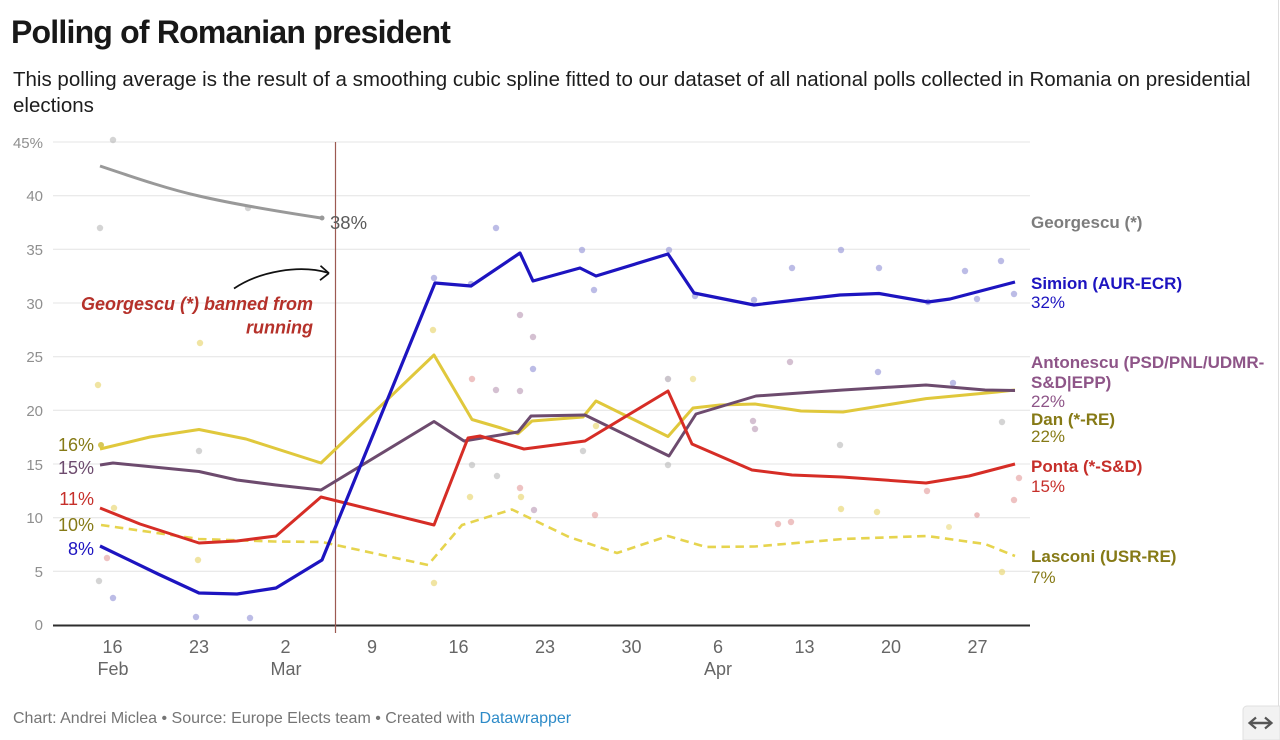 This screenshot has height=740, width=1280. Describe the element at coordinates (718, 647) in the screenshot. I see `svg-text: 6` at that location.